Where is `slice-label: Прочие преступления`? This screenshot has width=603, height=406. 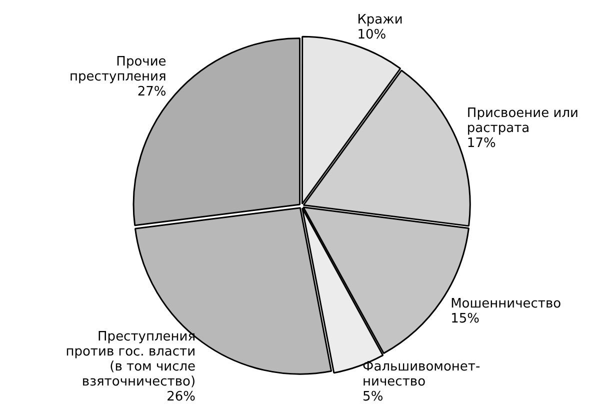 slice-label: Прочие преступления is located at coordinates (118, 69).